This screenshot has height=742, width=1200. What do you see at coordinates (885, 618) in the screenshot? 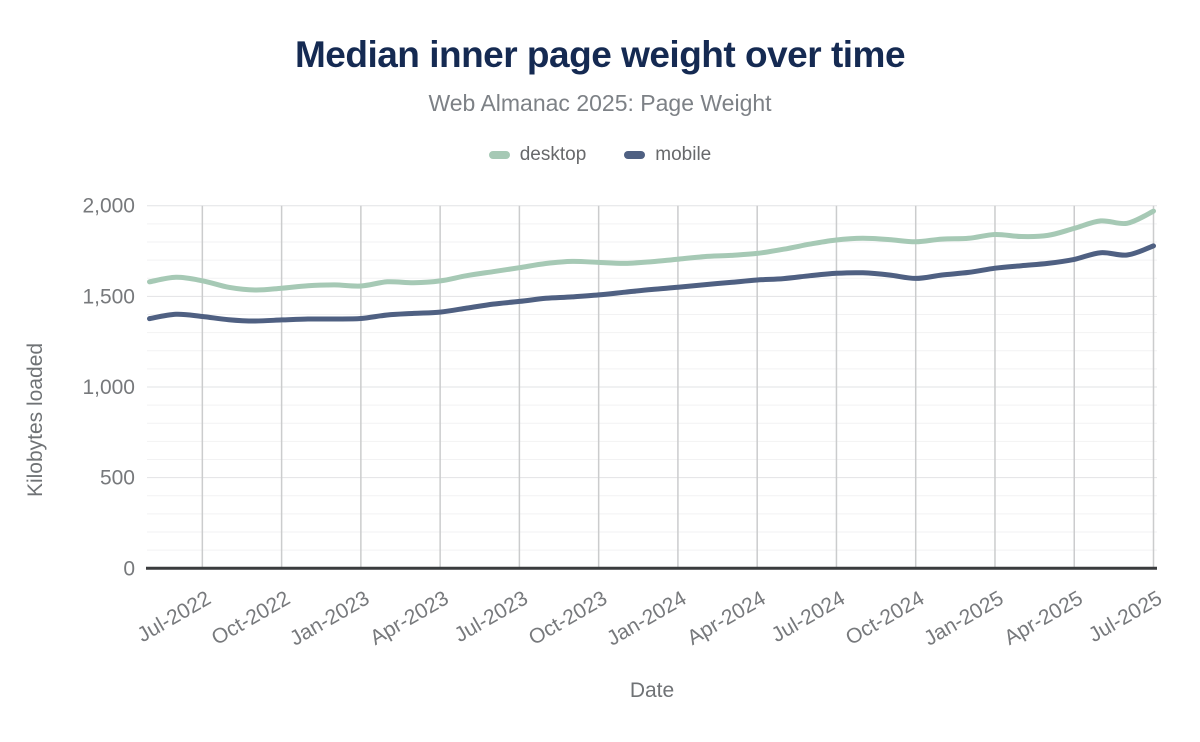
I see `x-tick-label: Oct-2024` at bounding box center [885, 618].